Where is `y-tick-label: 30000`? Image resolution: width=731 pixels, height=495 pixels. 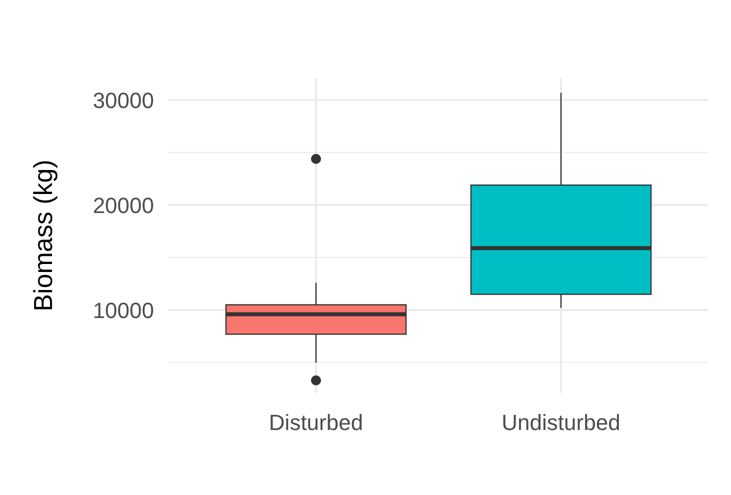
y-tick-label: 30000 is located at coordinates (123, 100).